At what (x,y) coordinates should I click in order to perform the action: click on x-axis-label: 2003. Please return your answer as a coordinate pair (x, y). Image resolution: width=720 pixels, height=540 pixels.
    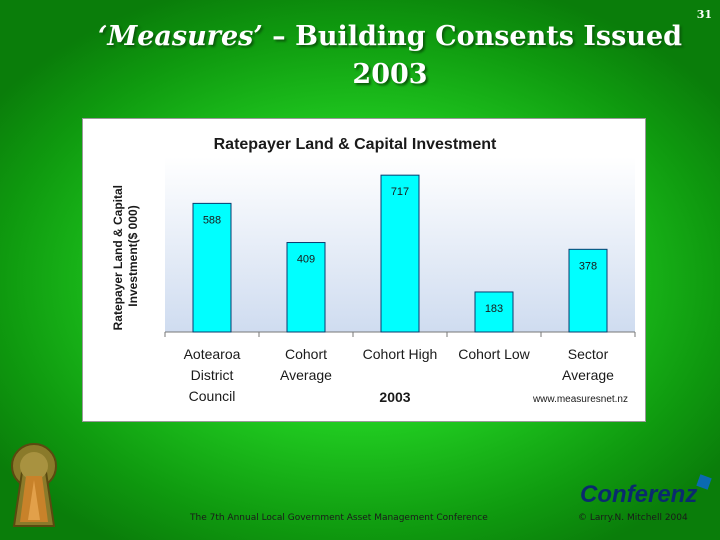
    Looking at the image, I should click on (394, 397).